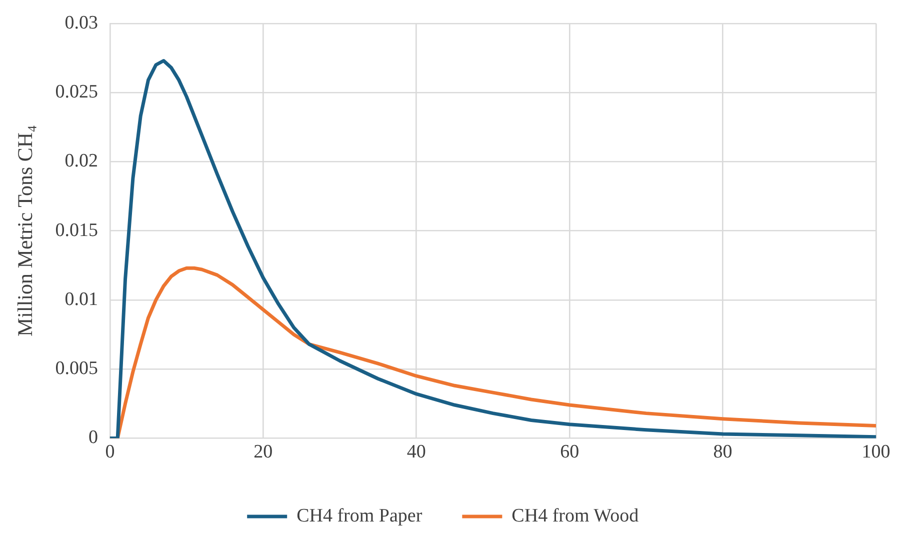  I want to click on x-tick-label: 20, so click(263, 452).